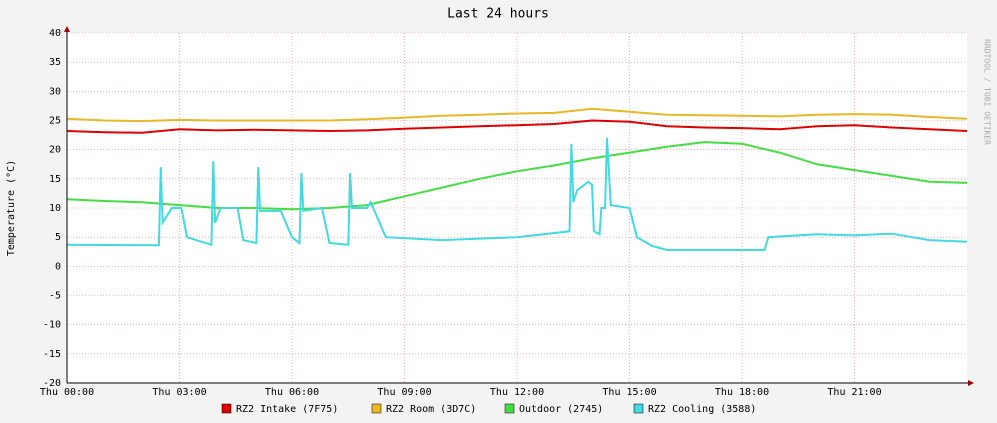 This screenshot has height=423, width=997. What do you see at coordinates (55, 62) in the screenshot?
I see `y-tick-label: 35` at bounding box center [55, 62].